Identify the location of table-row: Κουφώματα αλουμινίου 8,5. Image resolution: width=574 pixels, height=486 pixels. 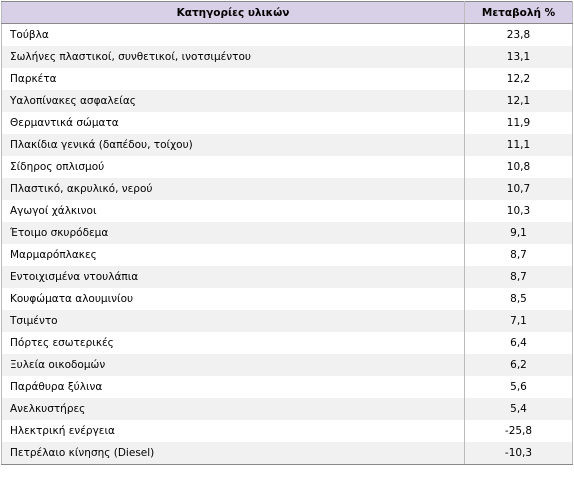
(287, 299).